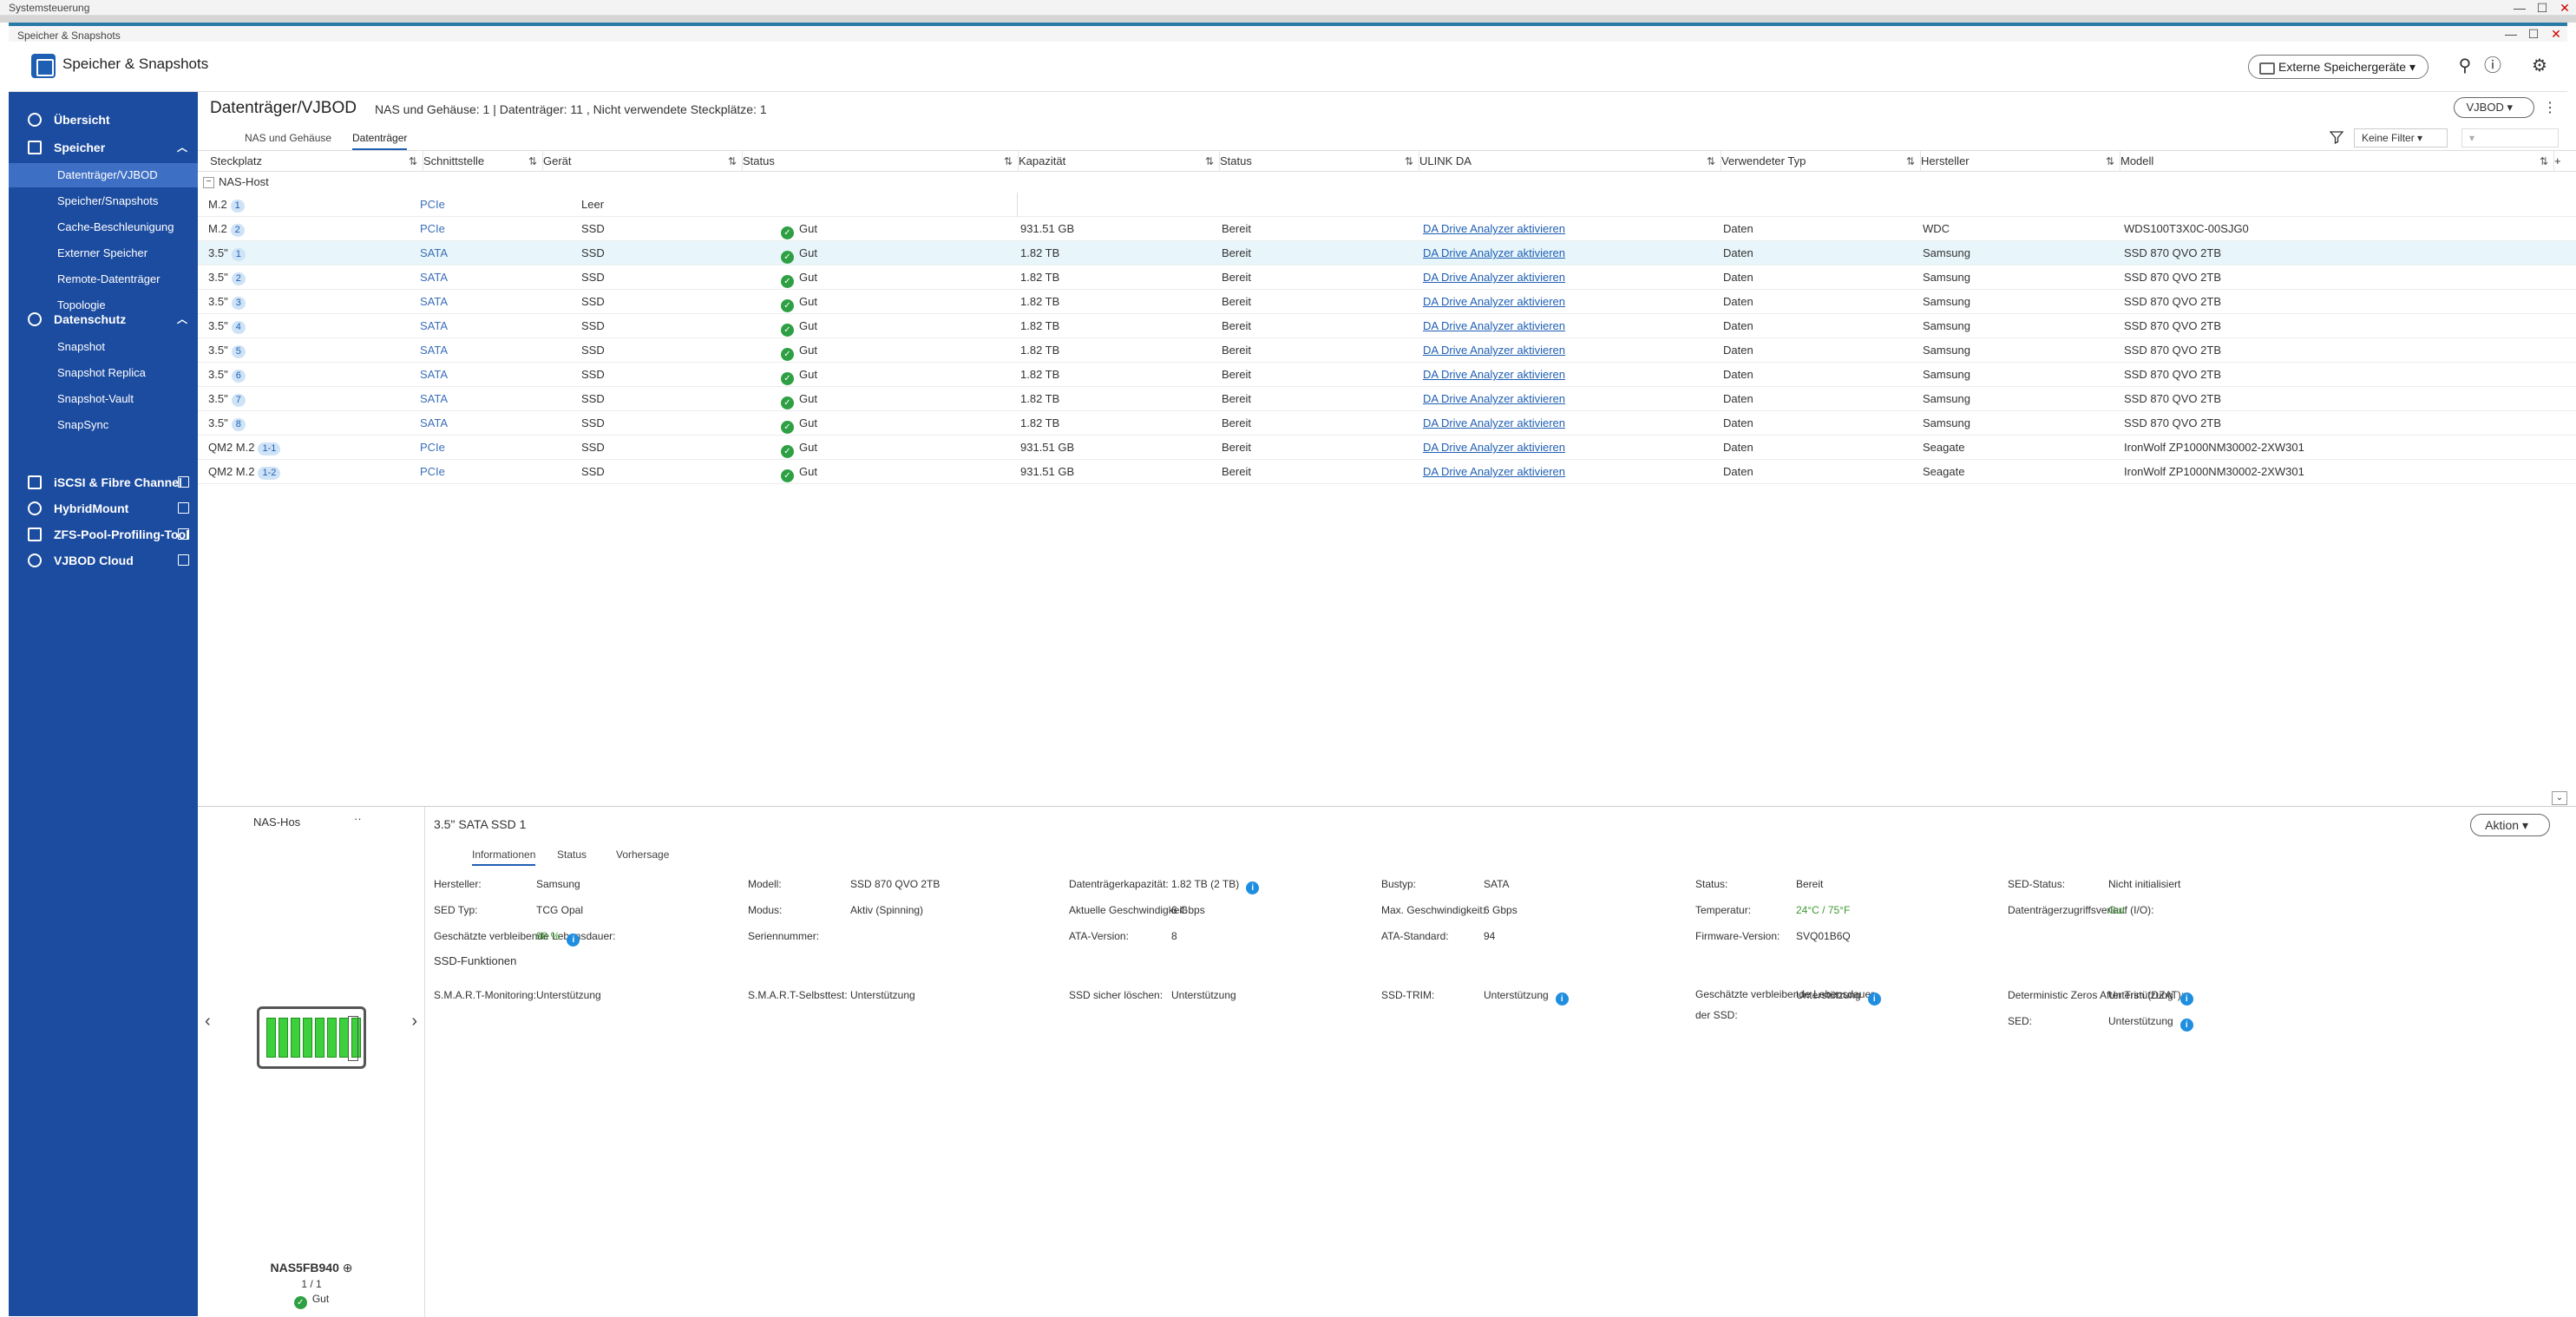 The height and width of the screenshot is (1317, 2576). What do you see at coordinates (2557, 160) in the screenshot?
I see `add-column-icon: +` at bounding box center [2557, 160].